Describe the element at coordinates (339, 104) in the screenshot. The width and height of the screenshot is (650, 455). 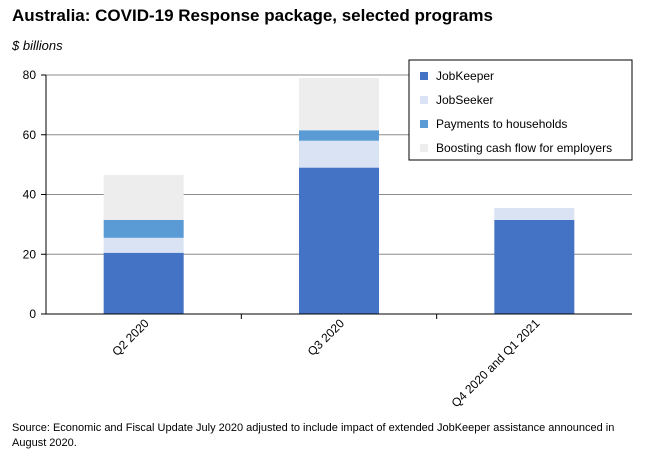
I see `bar-boosting-cash-flow-for-employers-q3-2020` at that location.